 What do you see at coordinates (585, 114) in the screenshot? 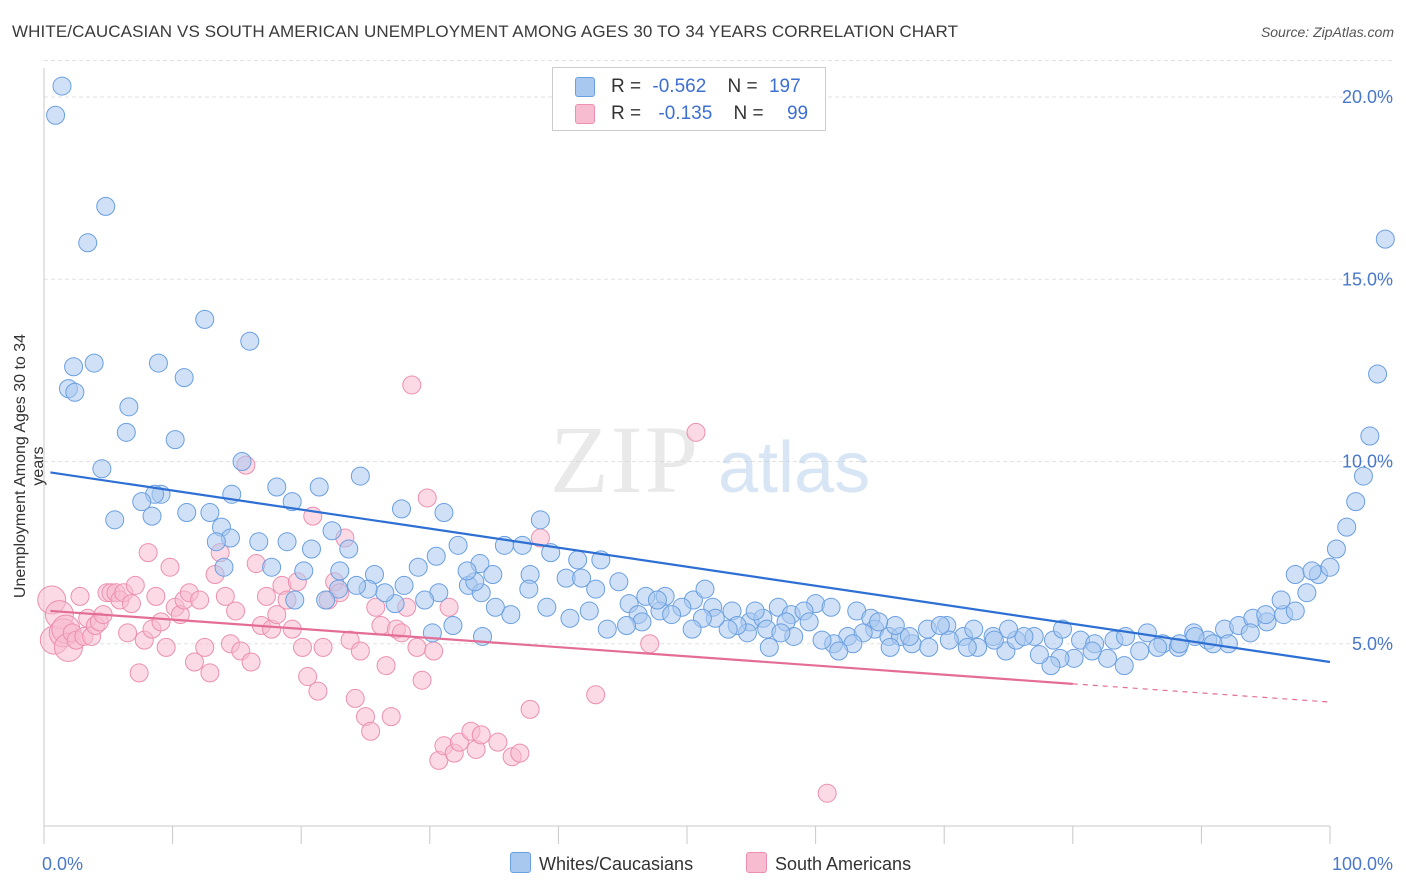
I see `legend-swatch-south-americans` at bounding box center [585, 114].